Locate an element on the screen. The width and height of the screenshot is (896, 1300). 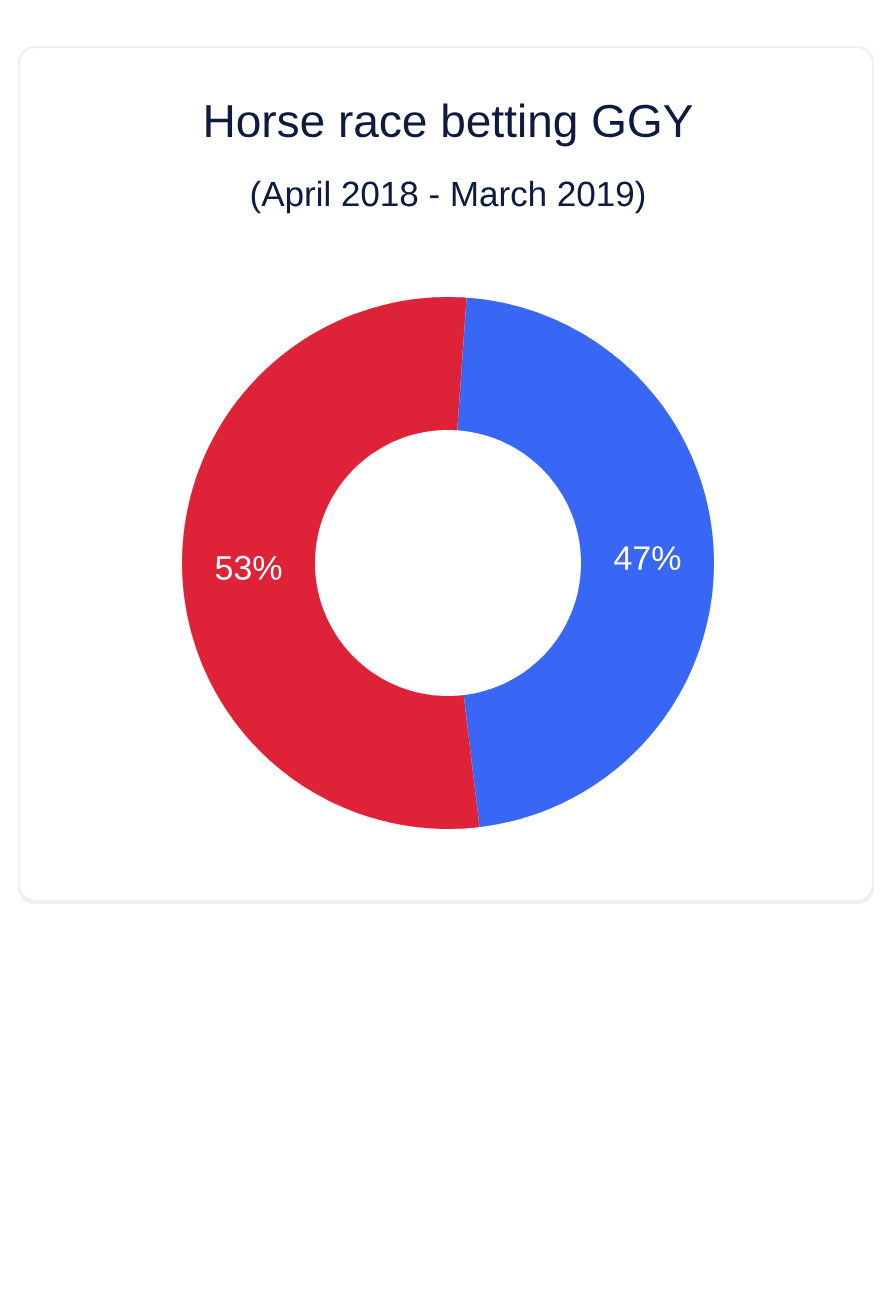
data-label: 47% is located at coordinates (647, 558).